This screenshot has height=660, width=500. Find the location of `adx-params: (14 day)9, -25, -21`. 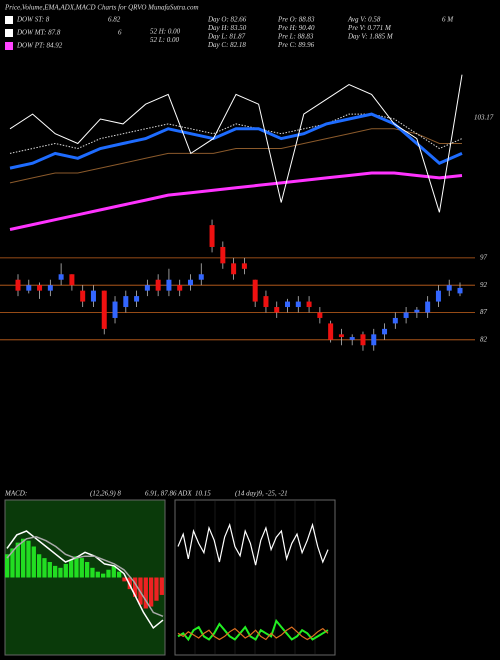

adx-params: (14 day)9, -25, -21 is located at coordinates (261, 494).